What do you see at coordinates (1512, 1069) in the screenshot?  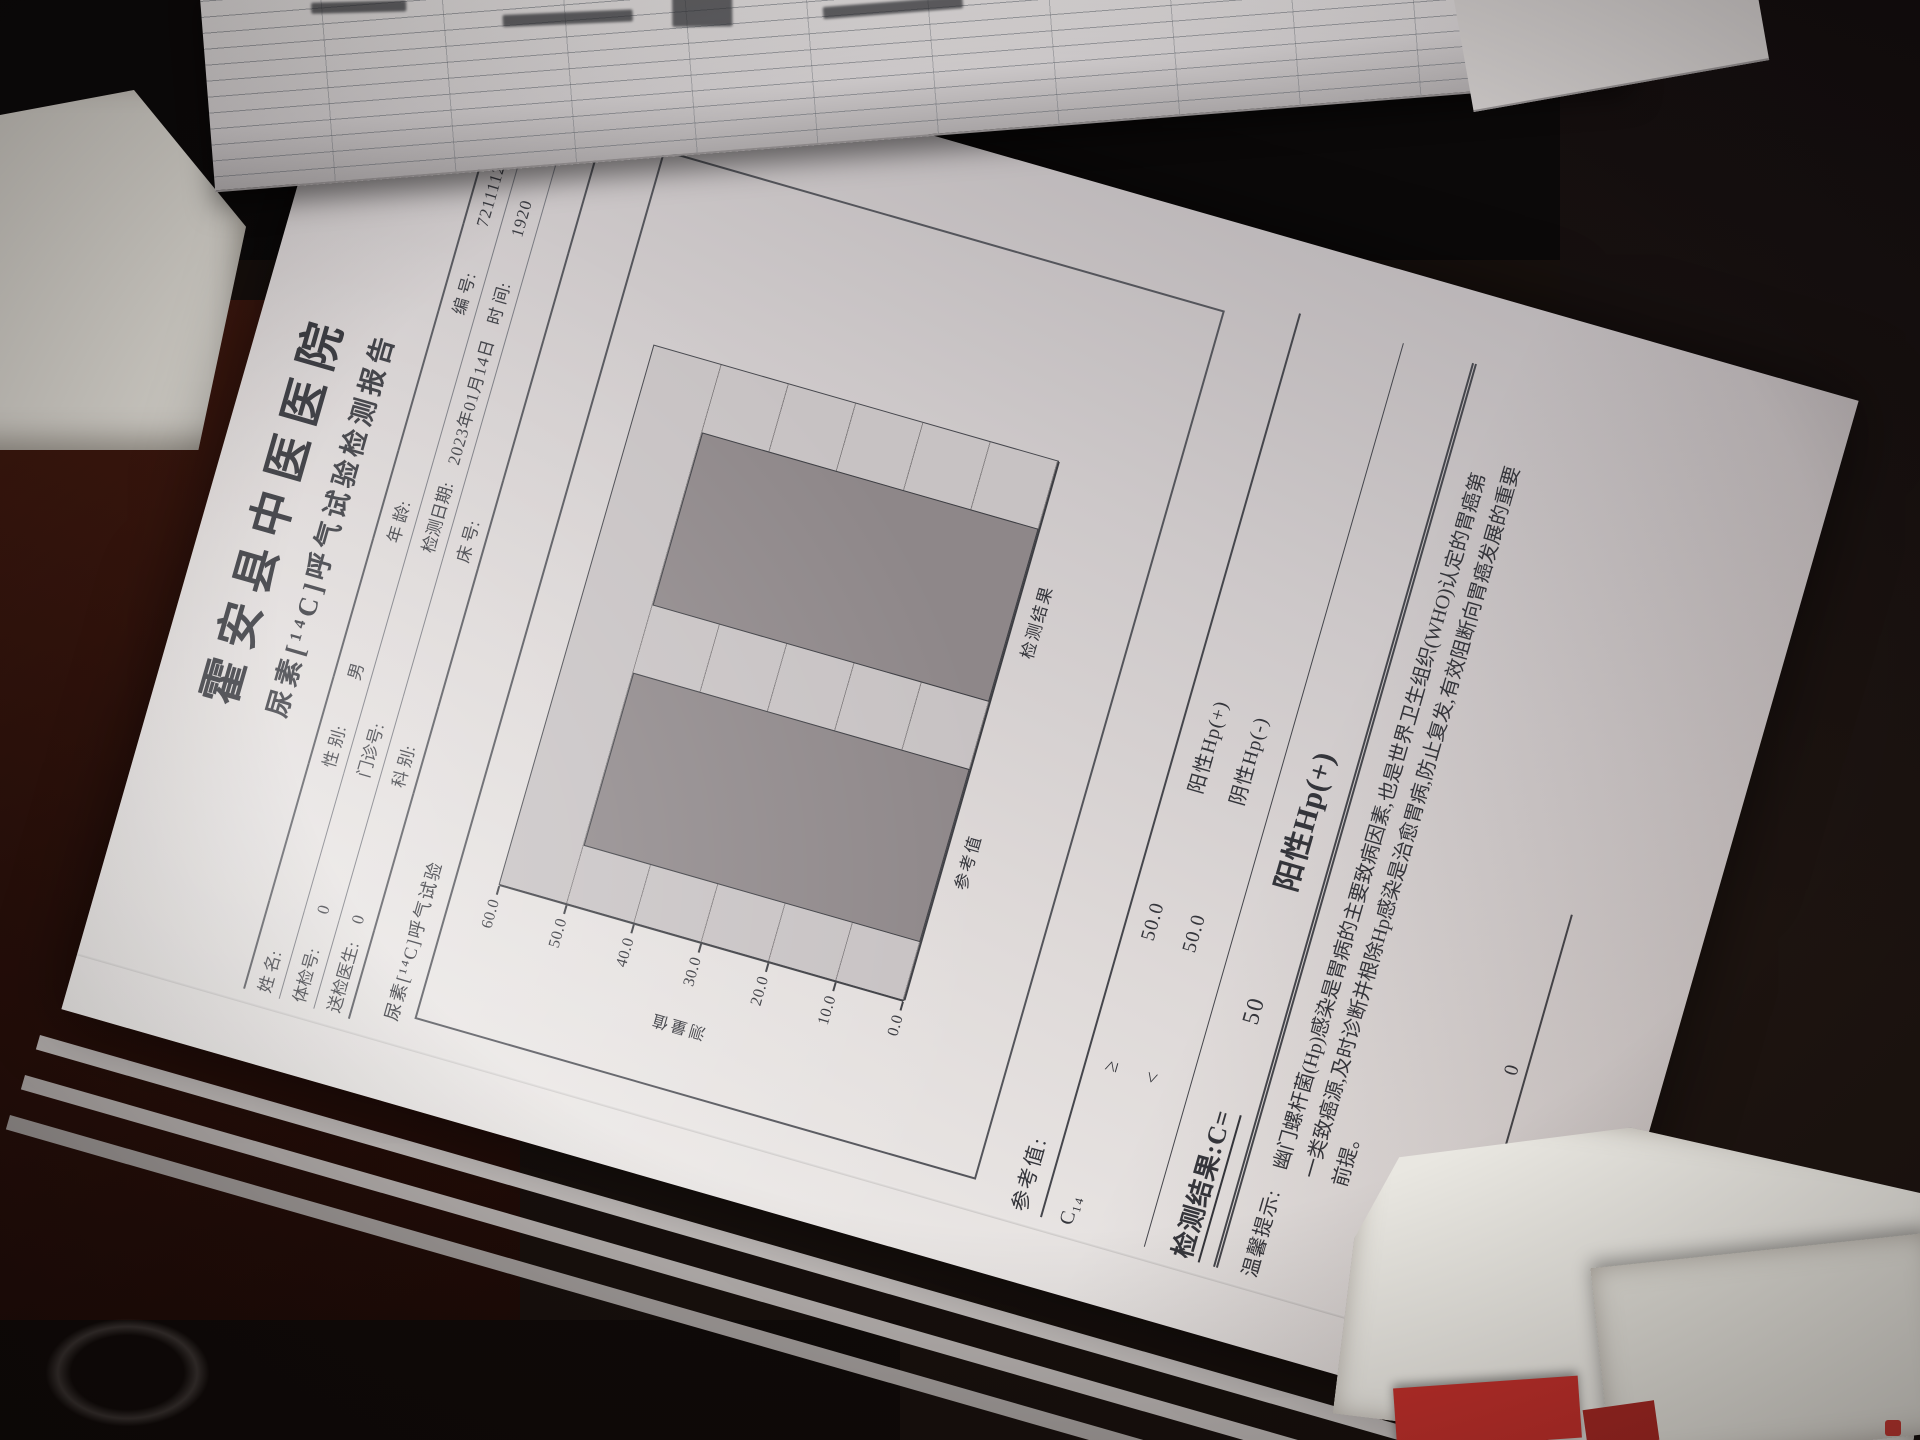 I see `doctor-value: 0` at bounding box center [1512, 1069].